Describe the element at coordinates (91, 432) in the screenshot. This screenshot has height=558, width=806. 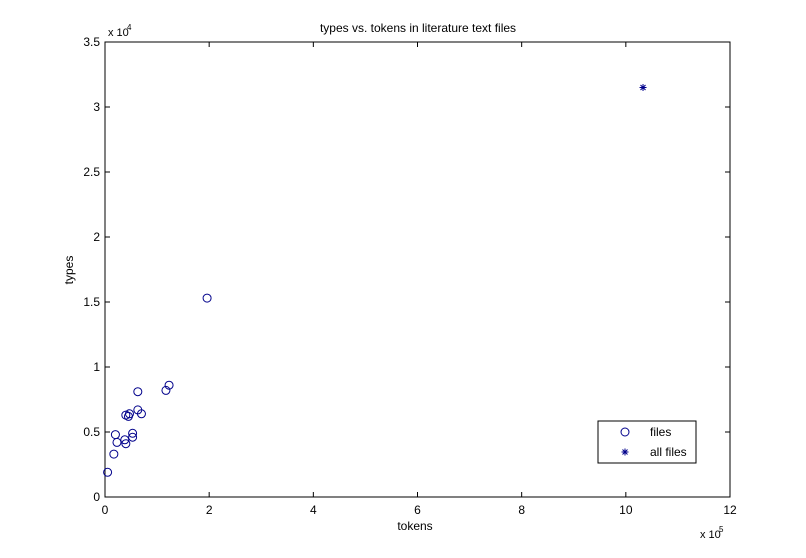
I see `y-tick-label: 0.5` at that location.